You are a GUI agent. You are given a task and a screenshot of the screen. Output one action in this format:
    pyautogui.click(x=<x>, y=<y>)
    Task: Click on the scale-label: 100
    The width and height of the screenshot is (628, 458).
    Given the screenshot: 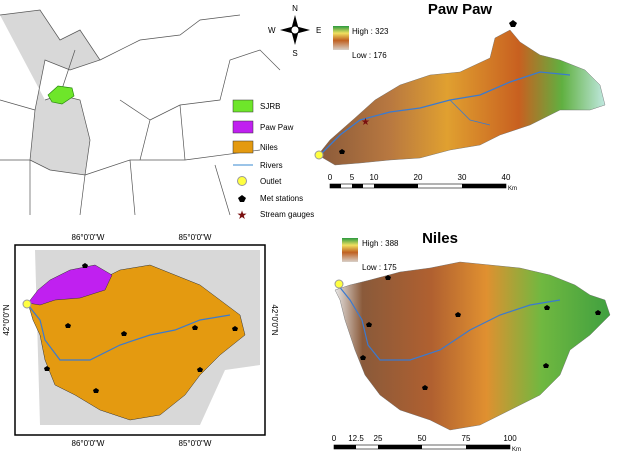 What is the action you would take?
    pyautogui.click(x=510, y=438)
    